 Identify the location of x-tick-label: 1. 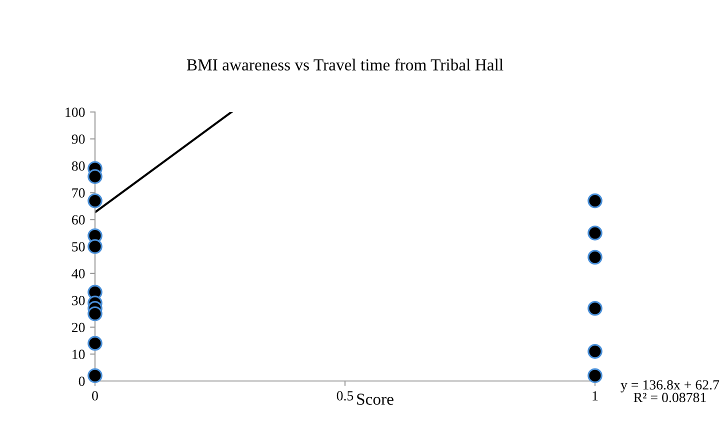
(595, 395).